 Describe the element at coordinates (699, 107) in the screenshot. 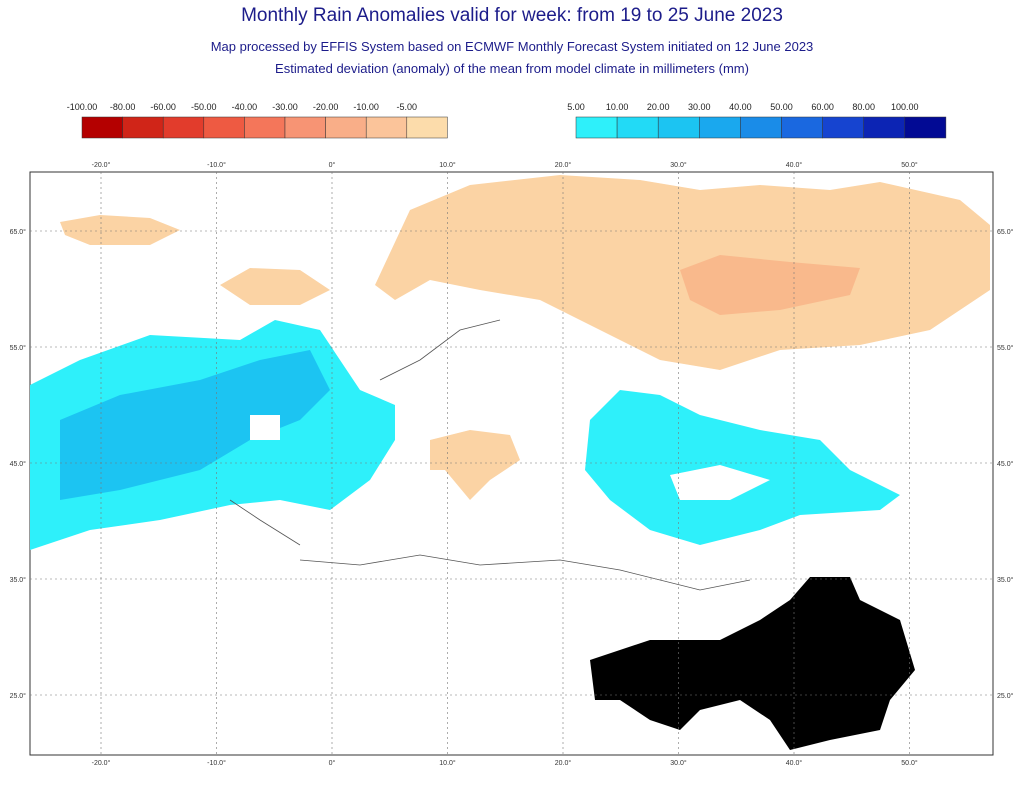

I see `legend-label: 30.00` at that location.